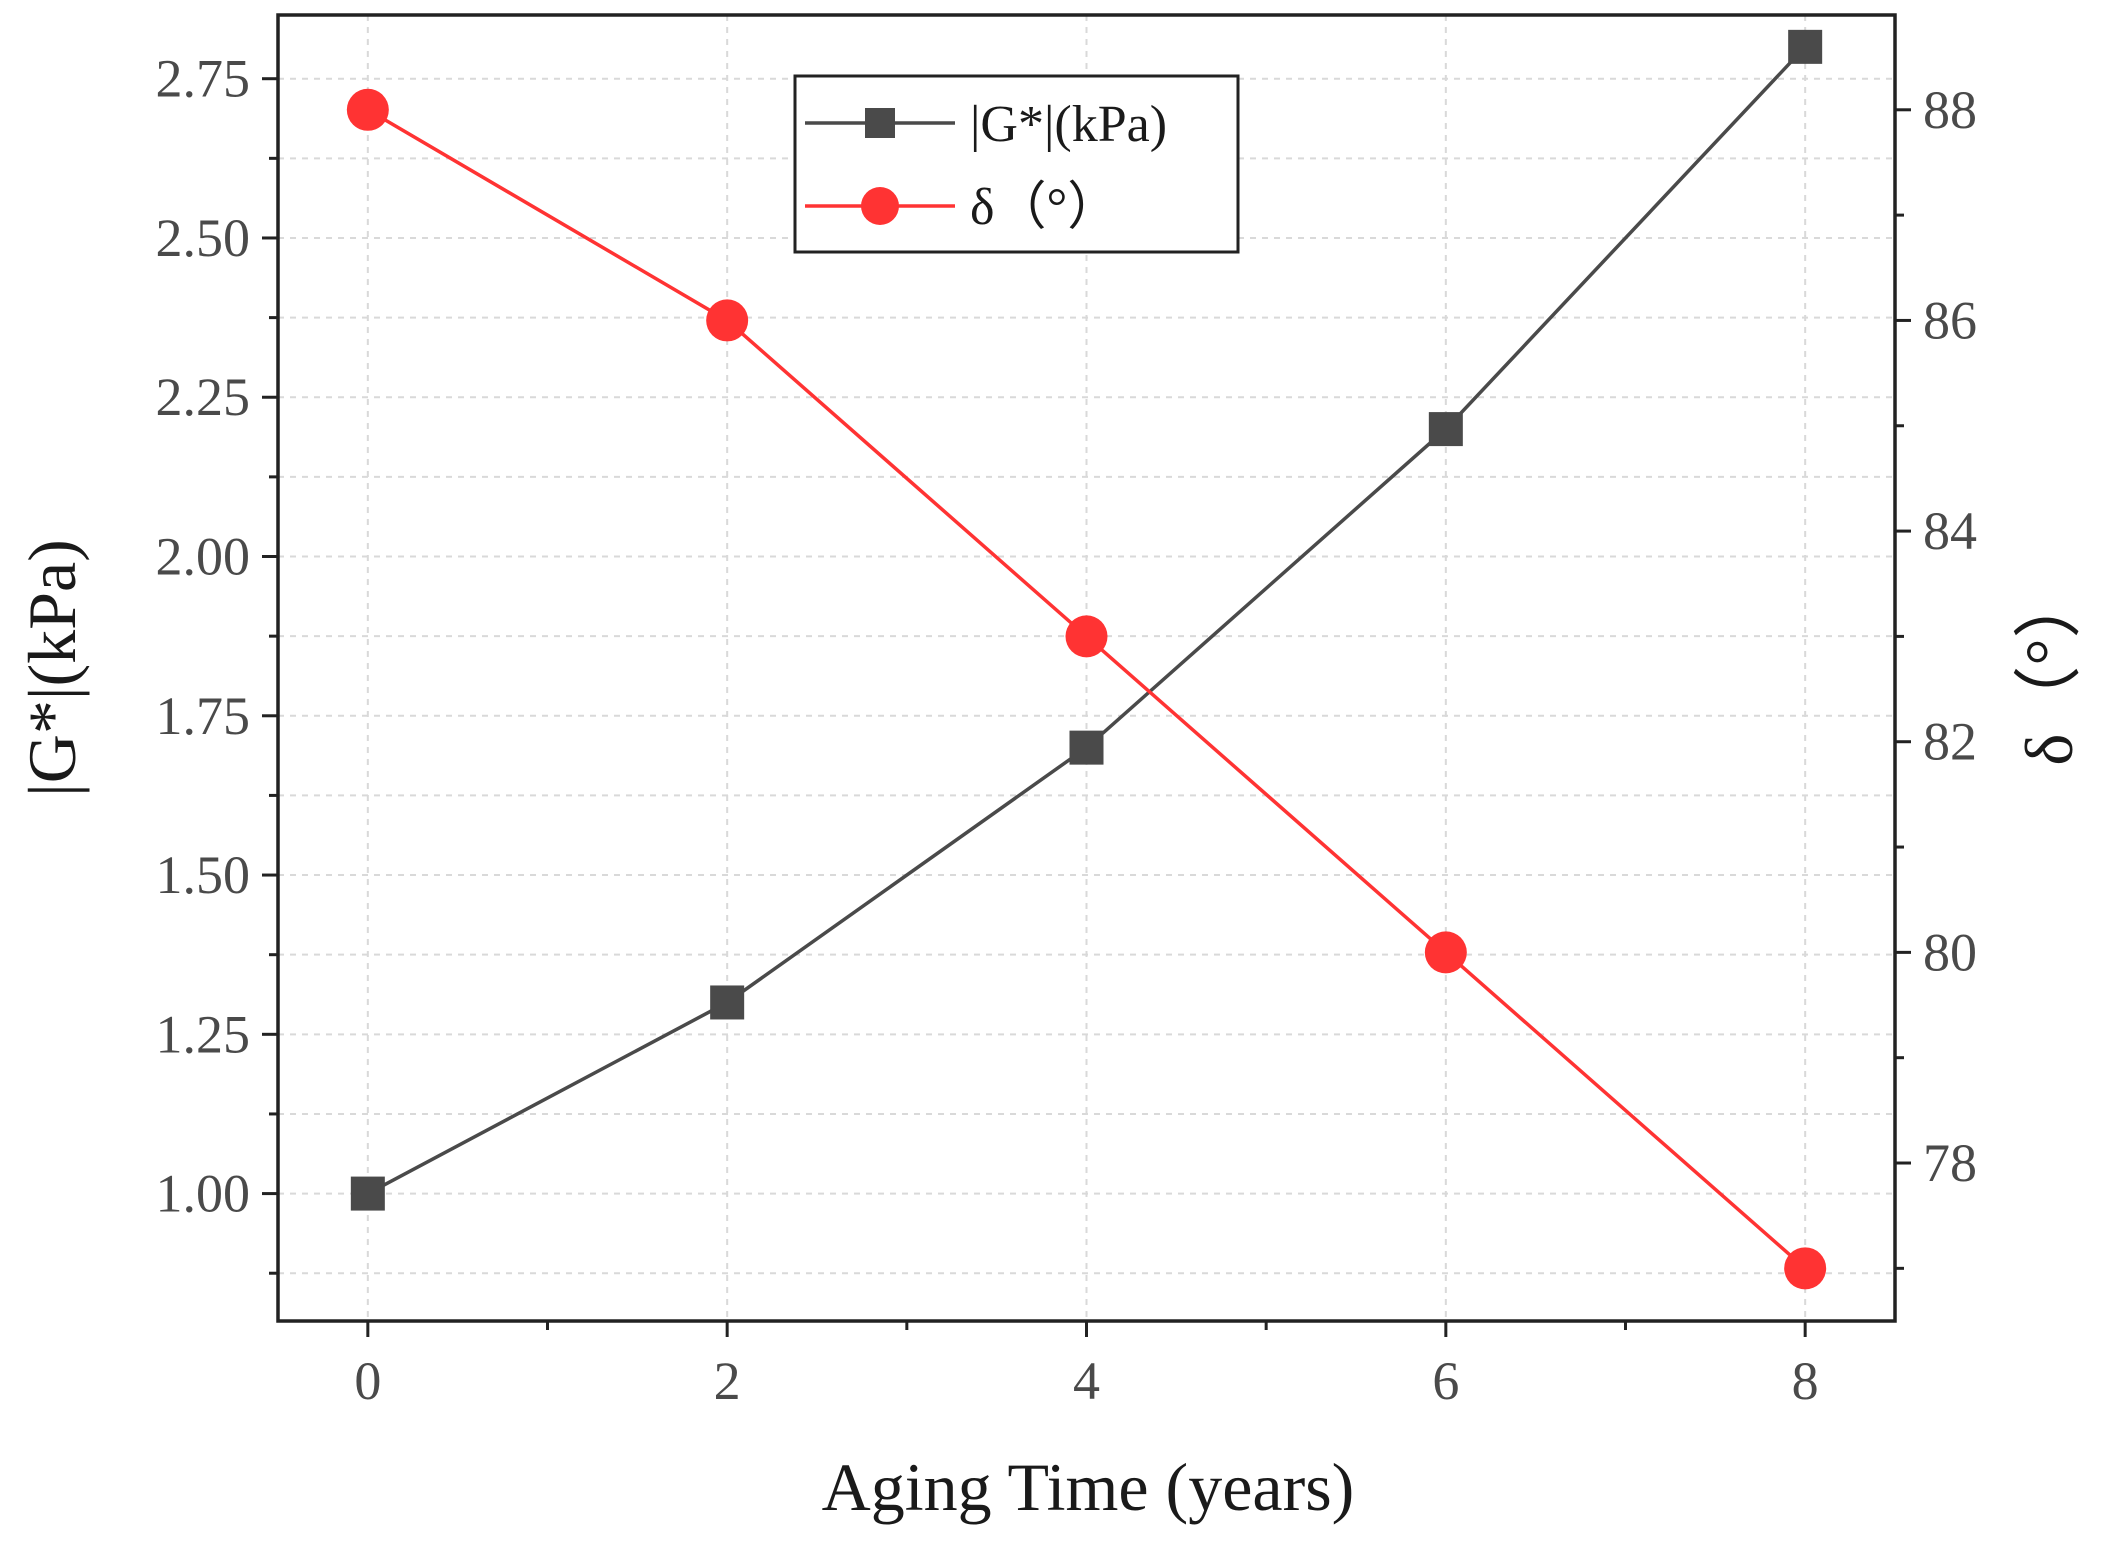 This screenshot has width=2102, height=1544. What do you see at coordinates (1950, 952) in the screenshot?
I see `y2-tick-label: 80` at bounding box center [1950, 952].